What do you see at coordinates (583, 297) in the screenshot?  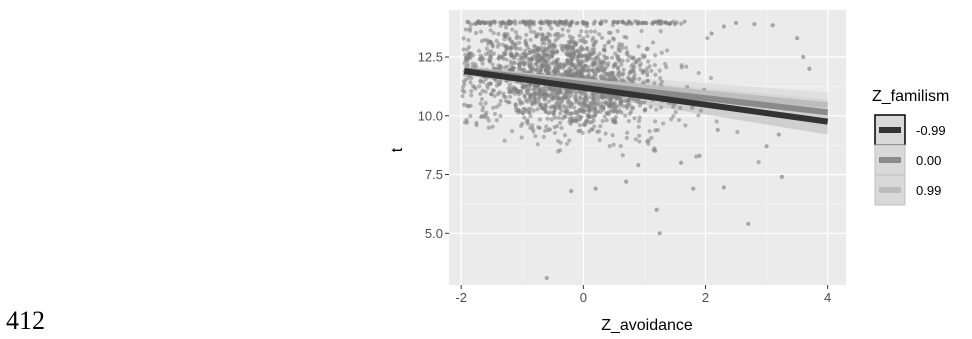 I see `x-tick-label: 0` at bounding box center [583, 297].